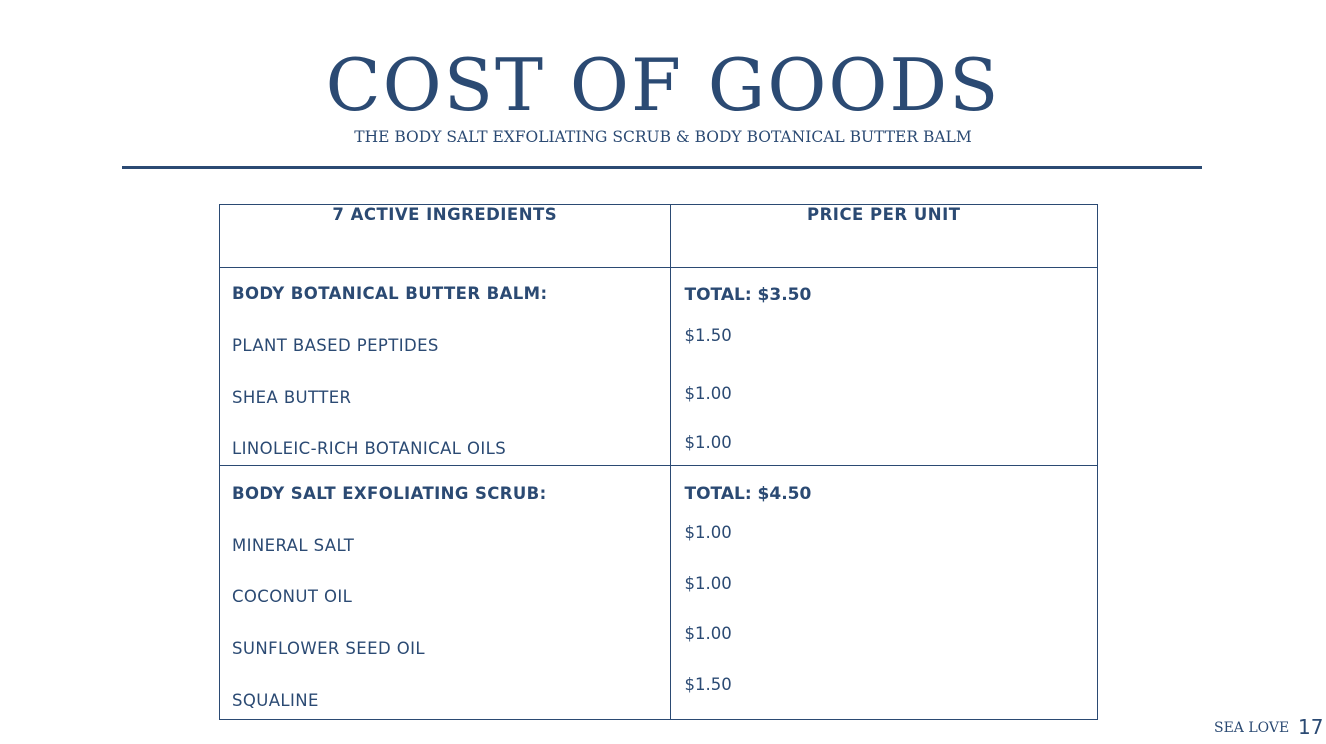 This screenshot has height=744, width=1326. Describe the element at coordinates (883, 592) in the screenshot. I see `section-prices-cell: TOTAL: $4.50 $1.00 $1.00 $1.00 $1.50` at that location.